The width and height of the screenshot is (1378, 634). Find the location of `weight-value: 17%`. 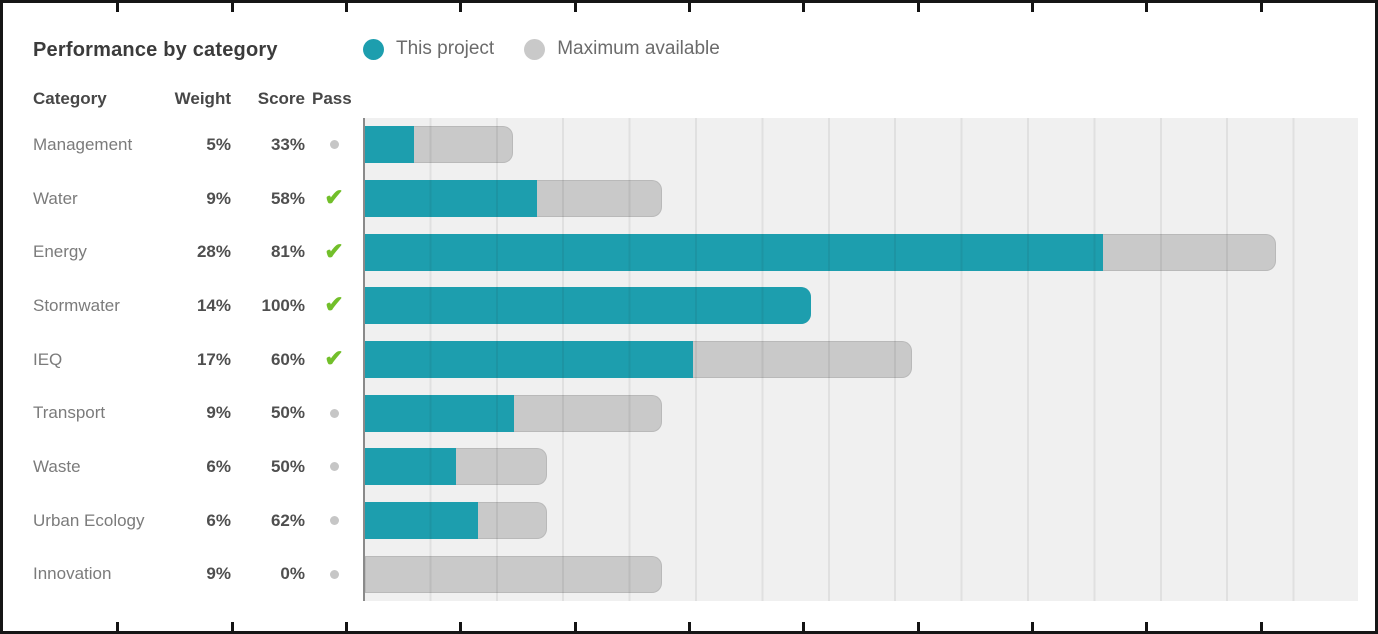

weight-value: 17% is located at coordinates (213, 359).